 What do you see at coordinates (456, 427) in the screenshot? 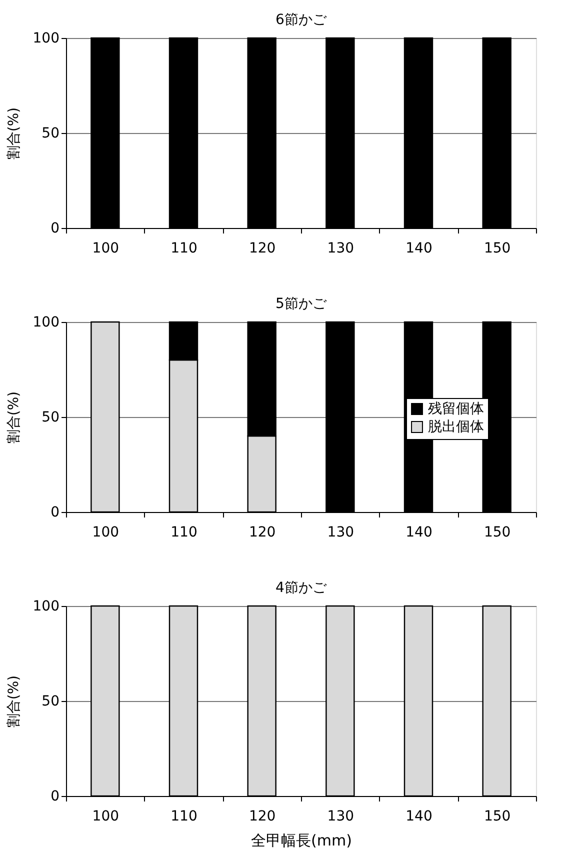
I see `legend-label: 脱出個体` at bounding box center [456, 427].